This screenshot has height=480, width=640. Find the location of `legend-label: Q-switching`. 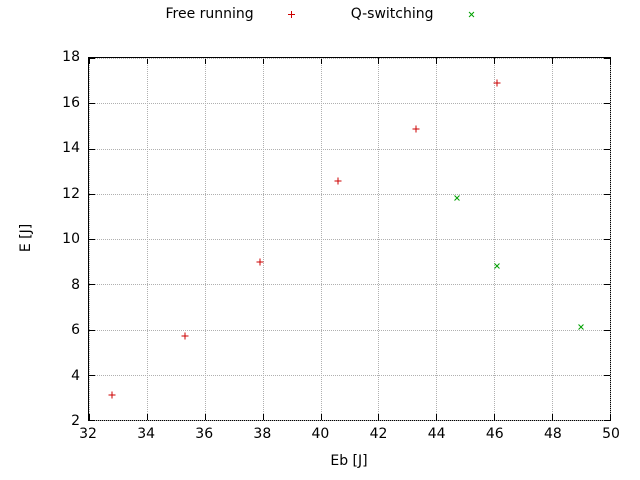

legend-label: Q-switching is located at coordinates (392, 14).